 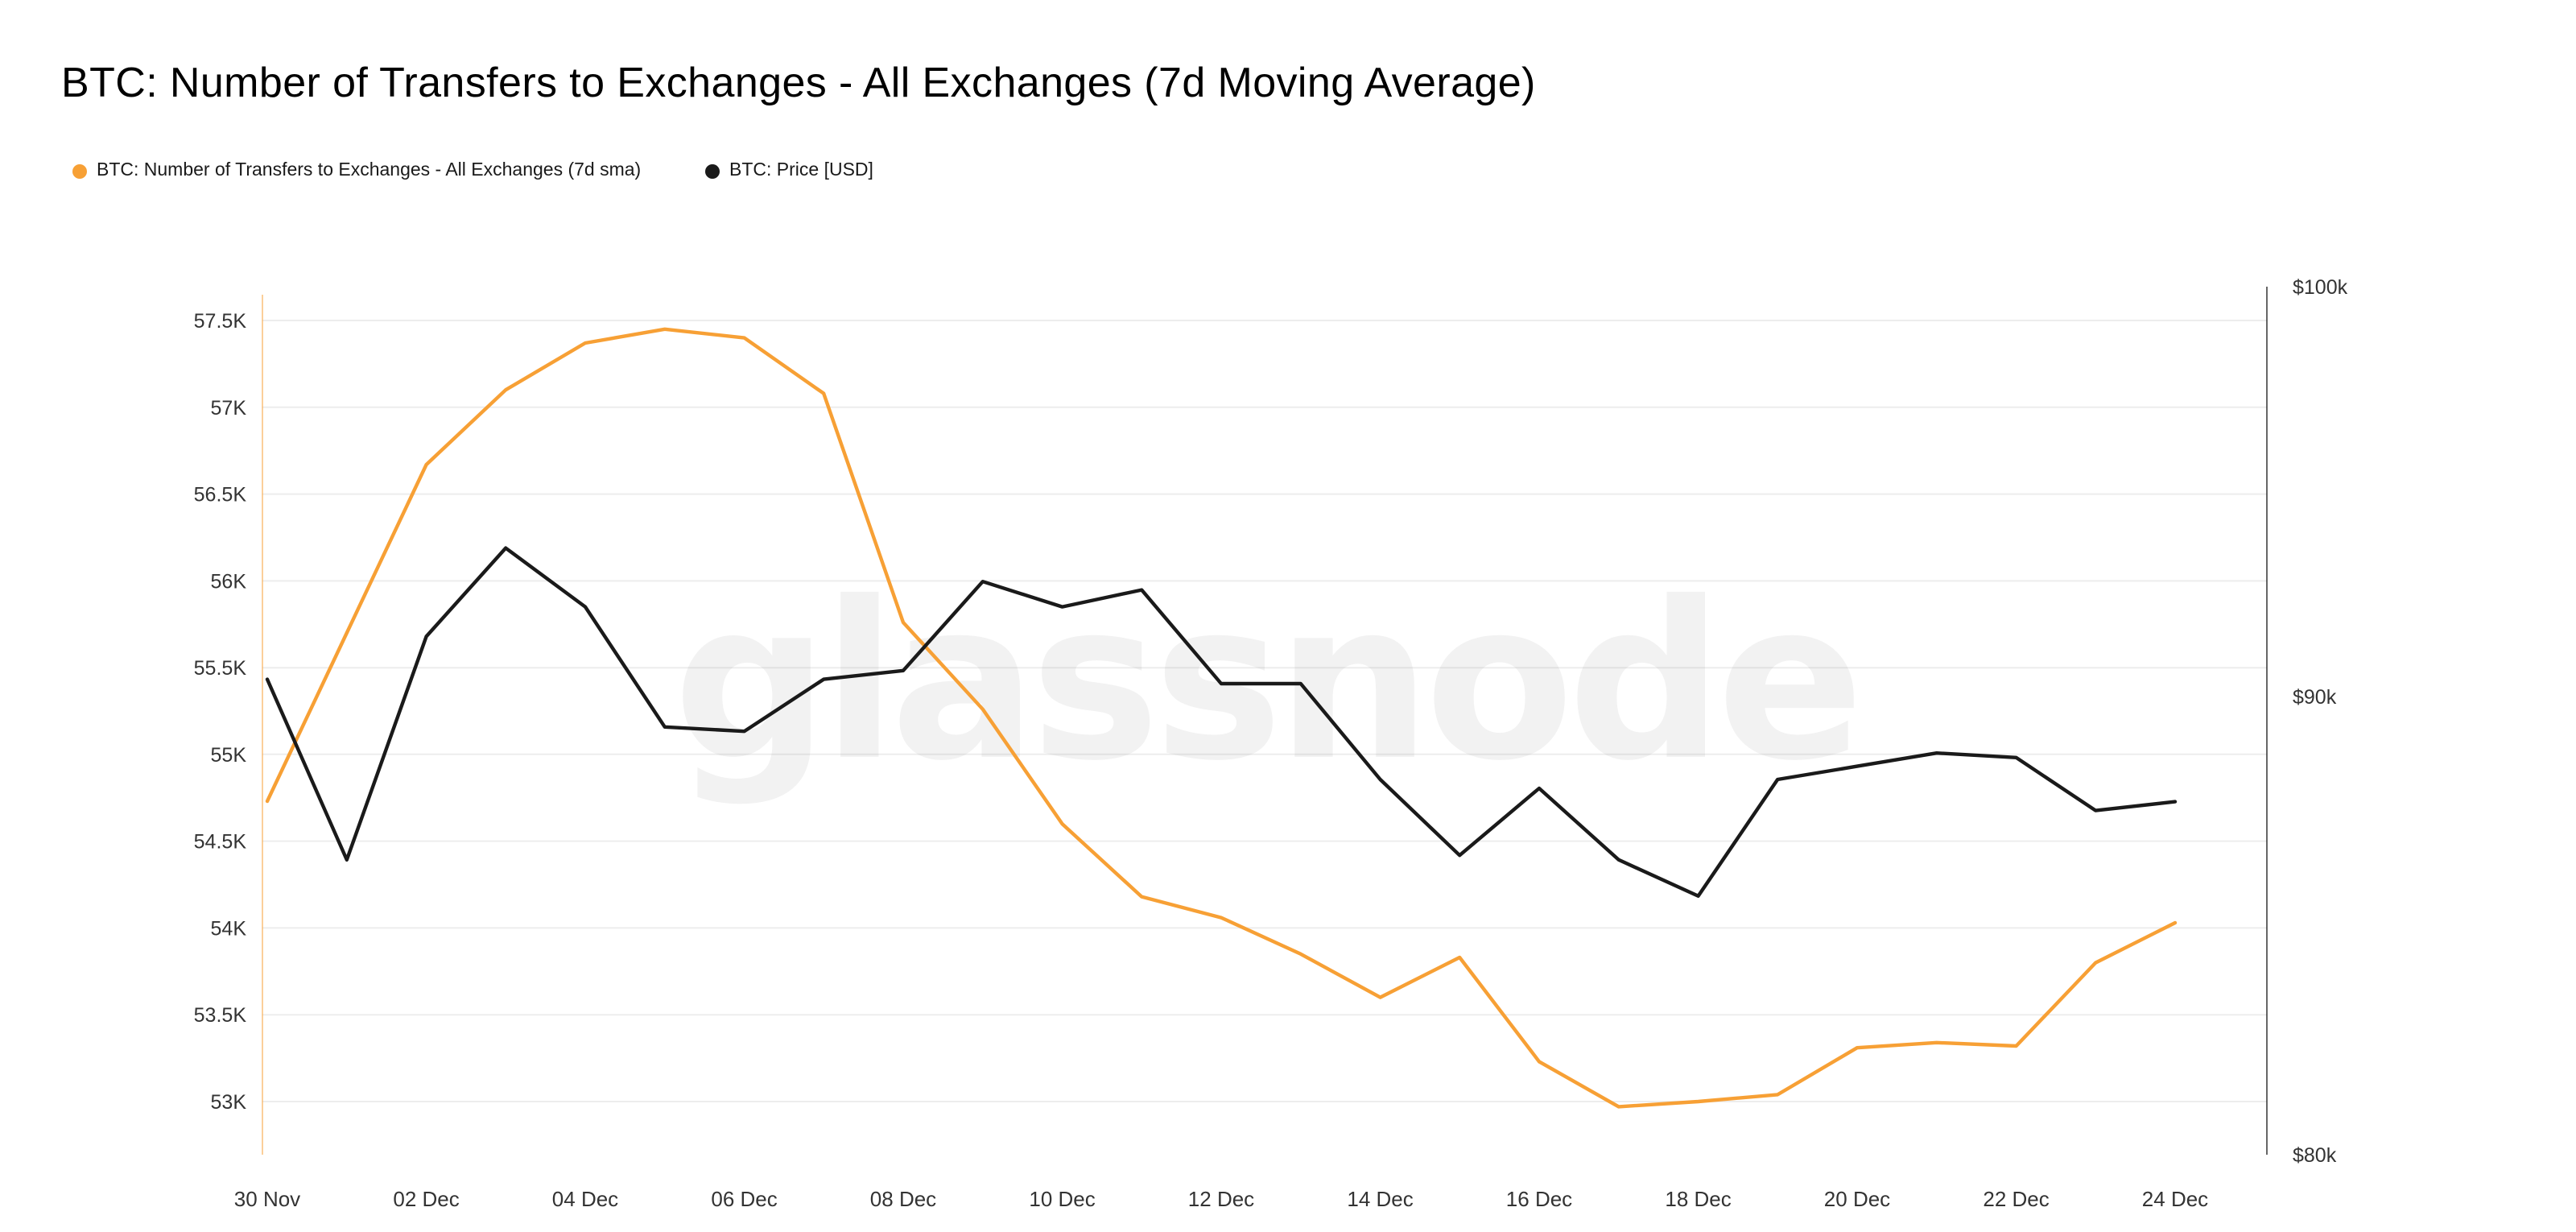 What do you see at coordinates (2016, 1199) in the screenshot?
I see `x-axis-tick-label: 22 Dec` at bounding box center [2016, 1199].